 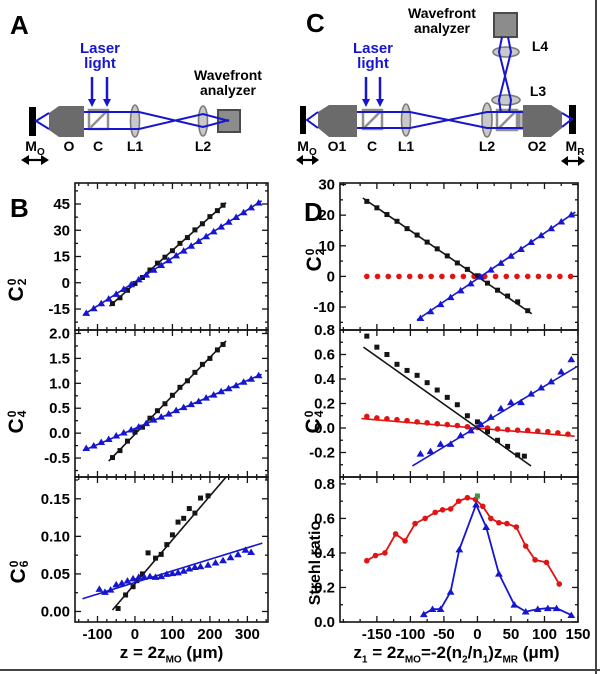 What do you see at coordinates (577, 634) in the screenshot?
I see `x-tick-label: 150` at bounding box center [577, 634].